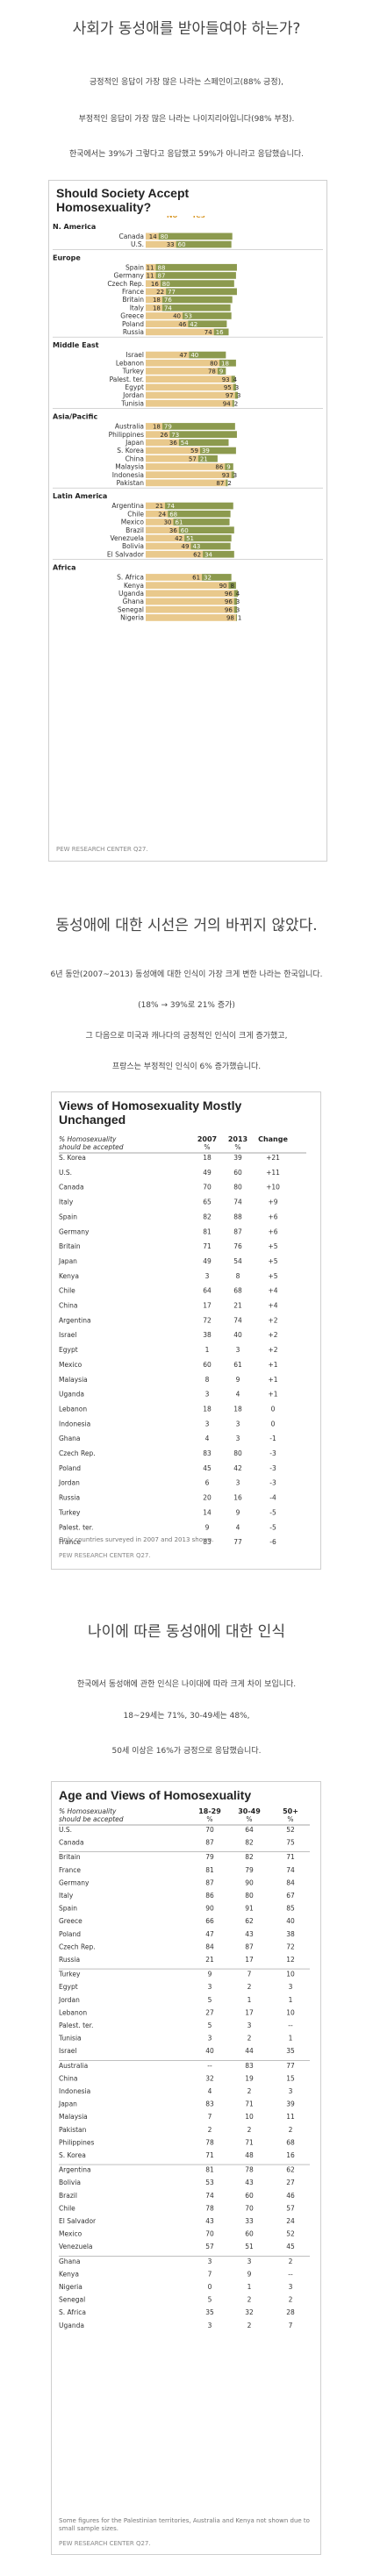  I want to click on bar-no-label: 62, so click(197, 554).